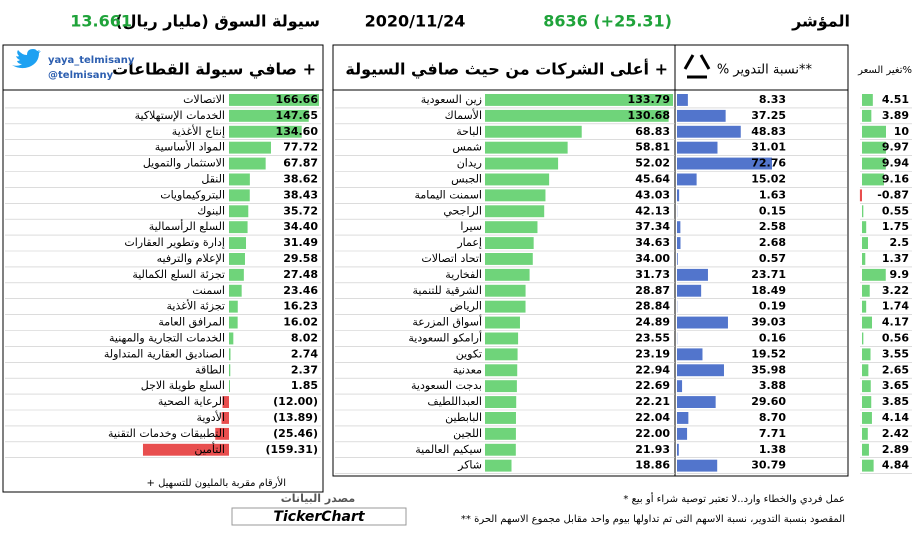  I want to click on value-label: 3.55, so click(895, 353).